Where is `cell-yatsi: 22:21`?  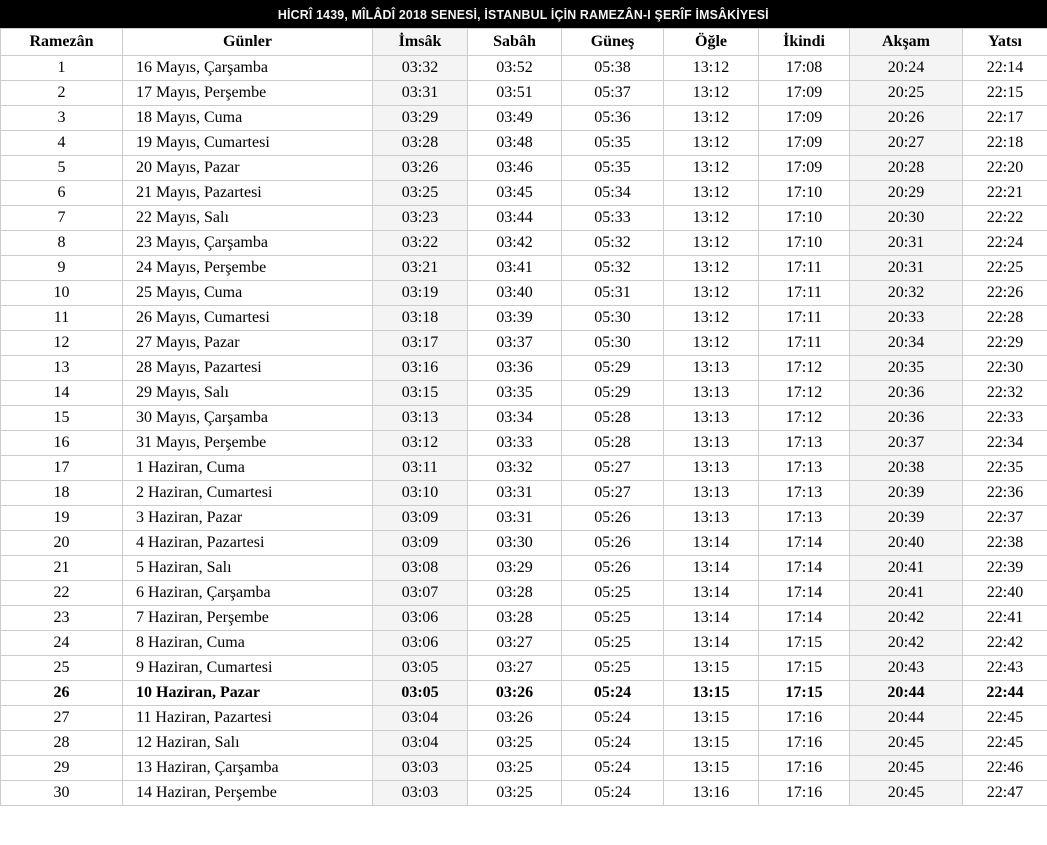
cell-yatsi: 22:21 is located at coordinates (1004, 193).